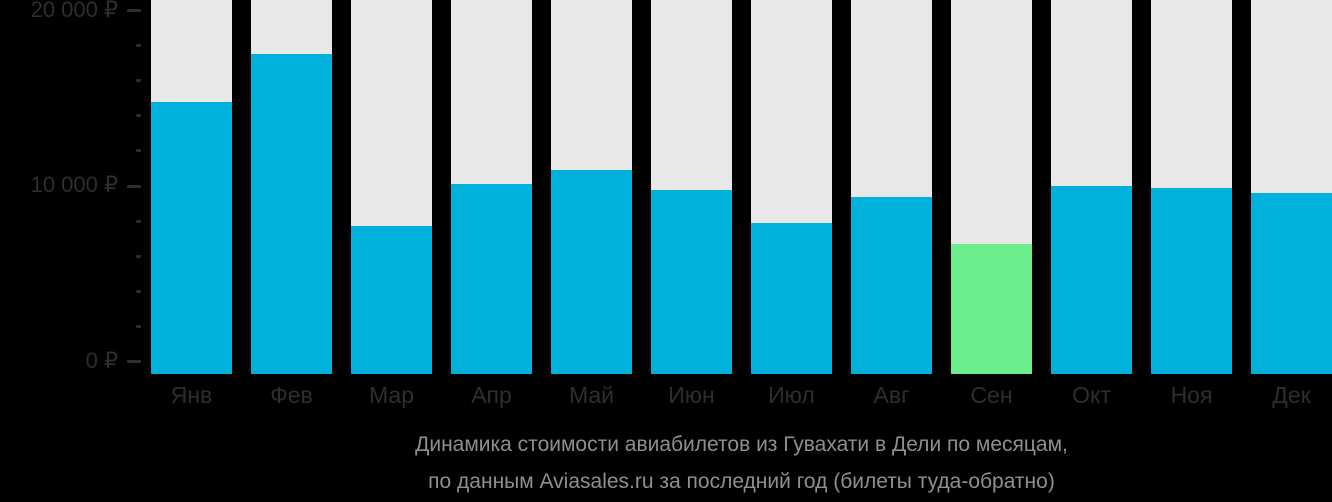 The width and height of the screenshot is (1332, 502). I want to click on month-column: Мар, so click(391, 204).